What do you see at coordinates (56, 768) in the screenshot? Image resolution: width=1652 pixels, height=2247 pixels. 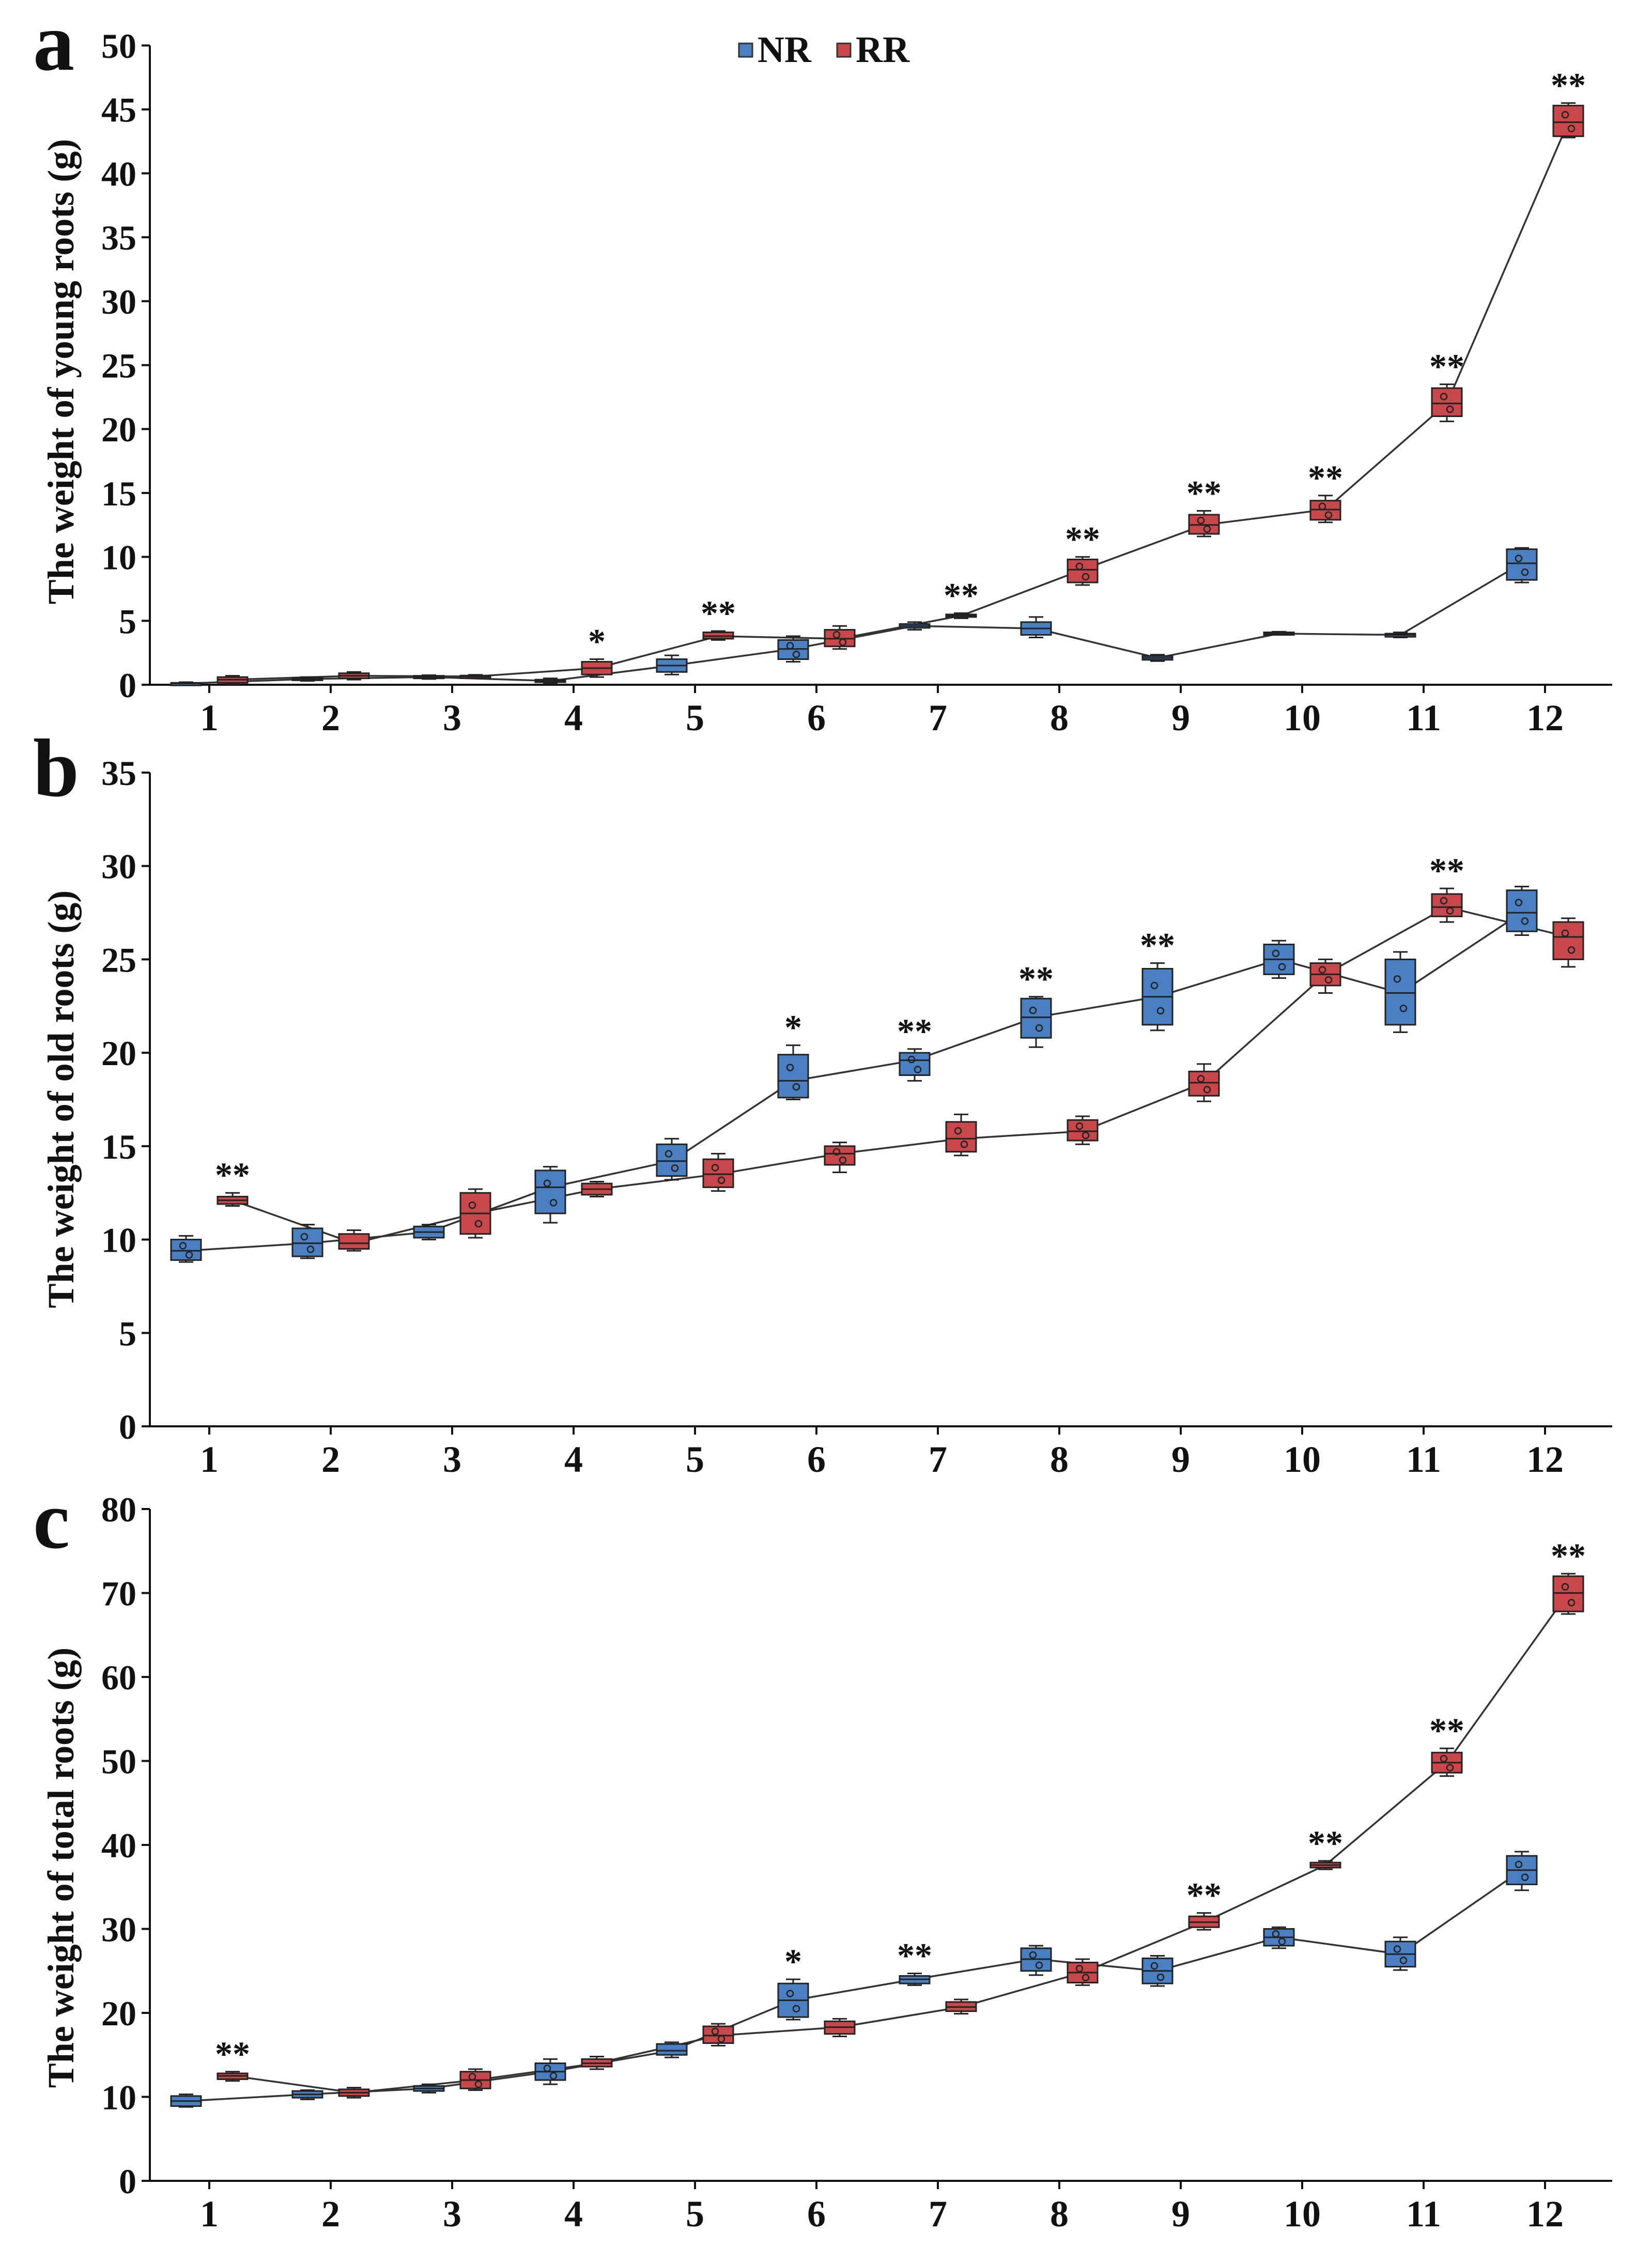 I see `panel-letter-b: b` at bounding box center [56, 768].